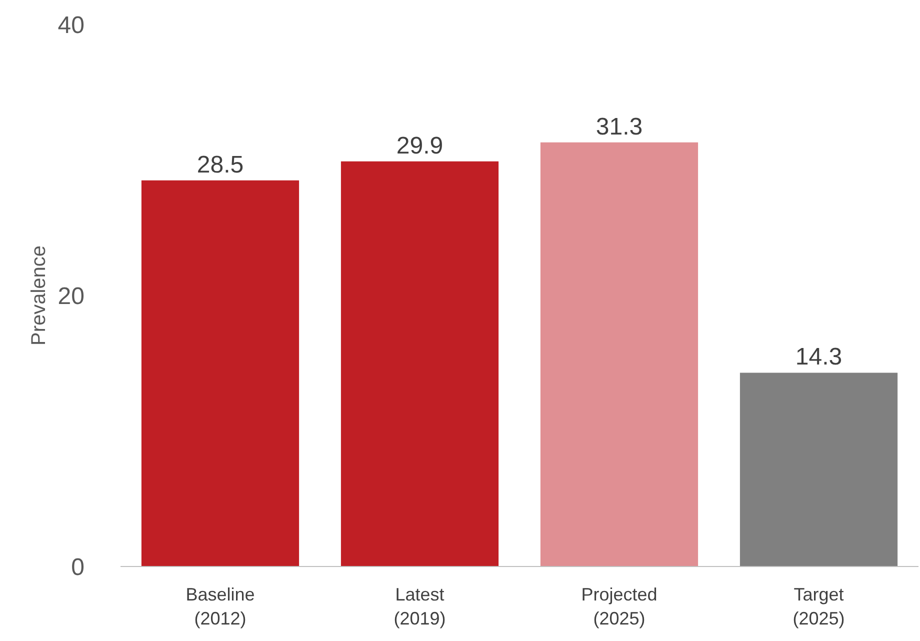  I want to click on y-tick-label: 0, so click(78, 567).